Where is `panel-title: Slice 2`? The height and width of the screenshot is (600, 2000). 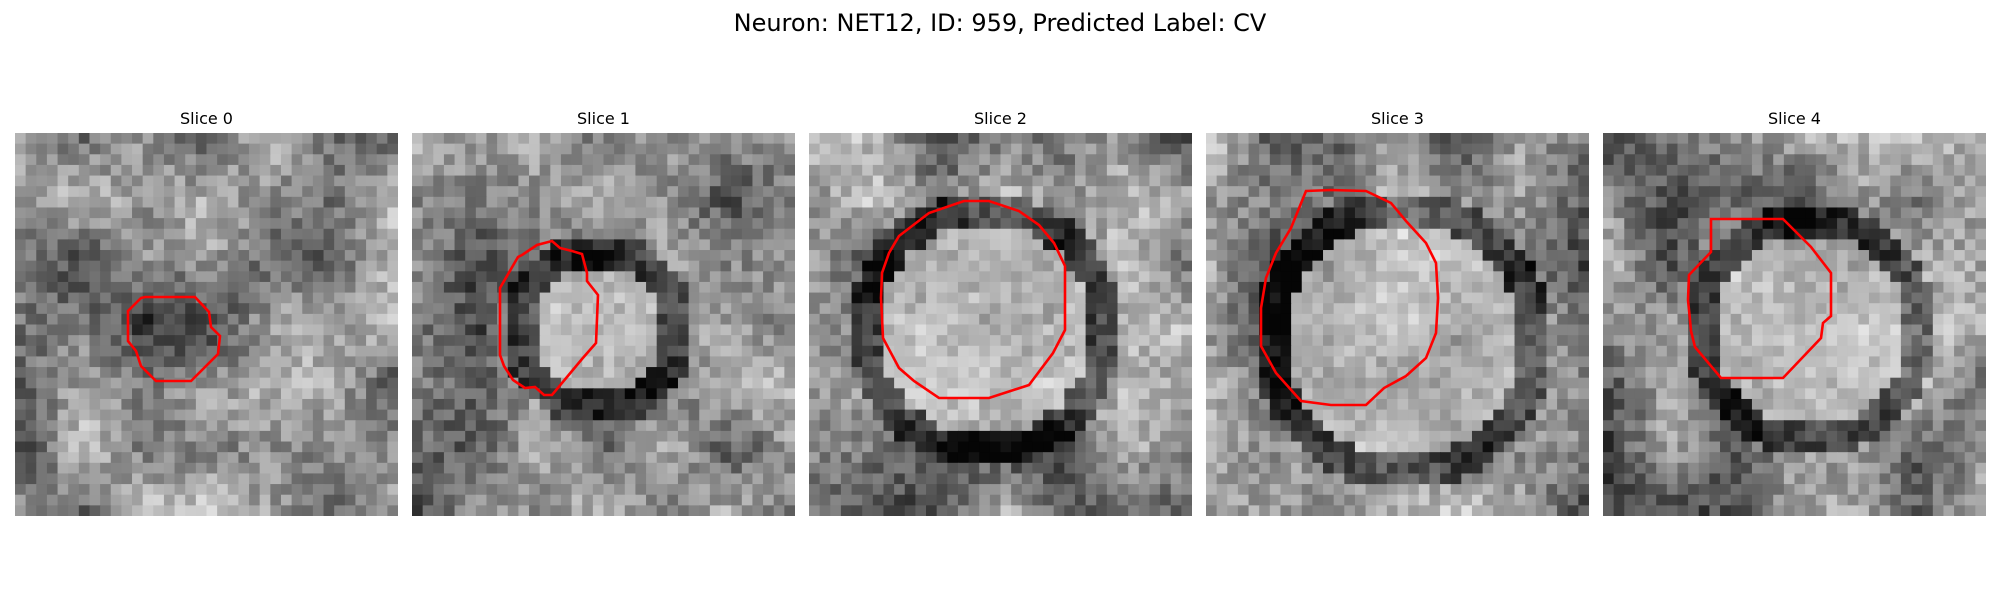 panel-title: Slice 2 is located at coordinates (1000, 118).